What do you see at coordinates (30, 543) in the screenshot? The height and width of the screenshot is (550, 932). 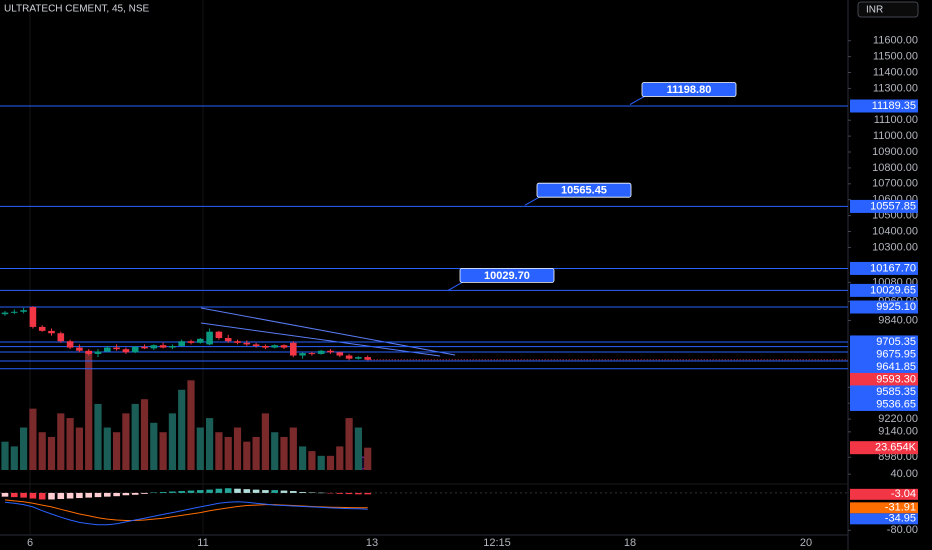 I see `x-tick-label: 6` at bounding box center [30, 543].